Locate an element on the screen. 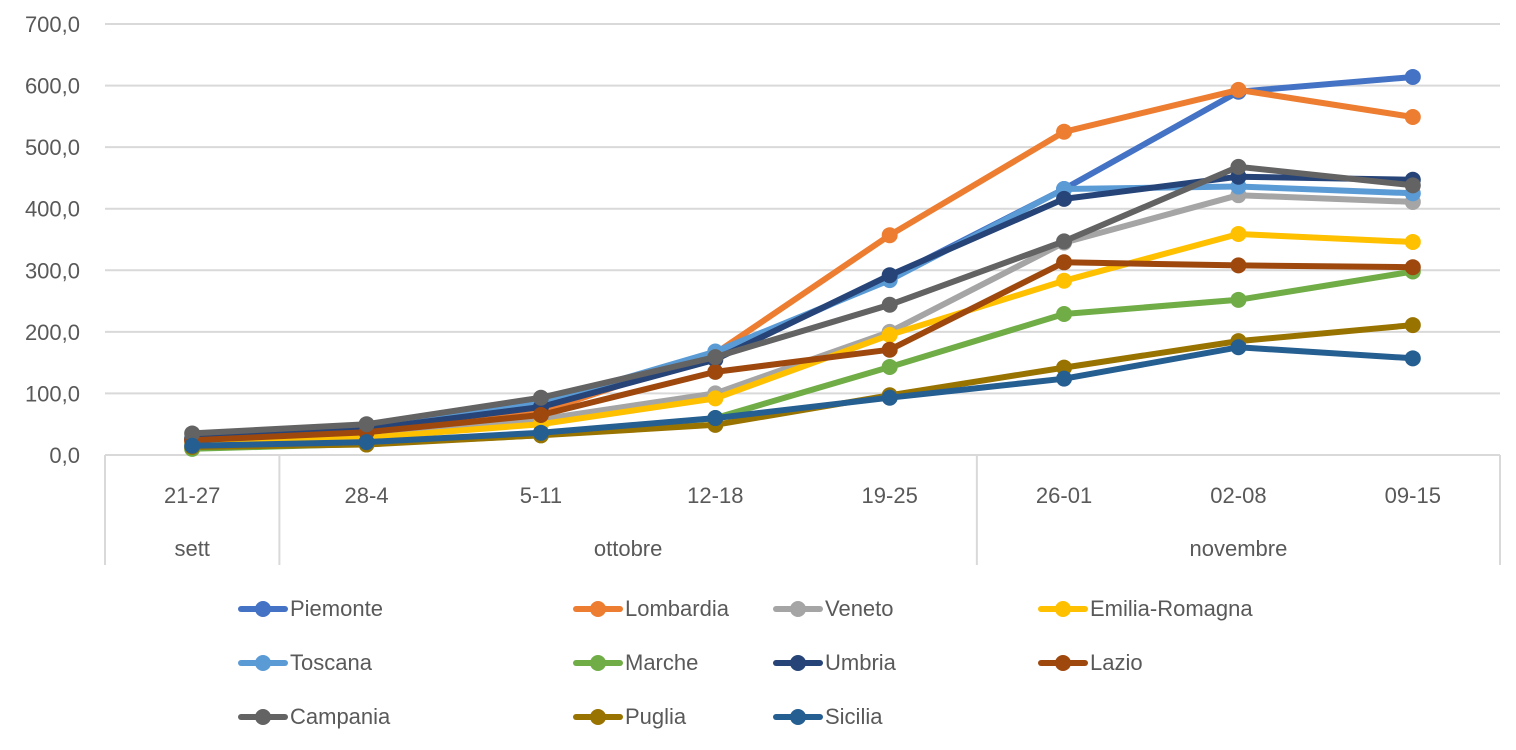  legend-label: Sicilia is located at coordinates (854, 716).